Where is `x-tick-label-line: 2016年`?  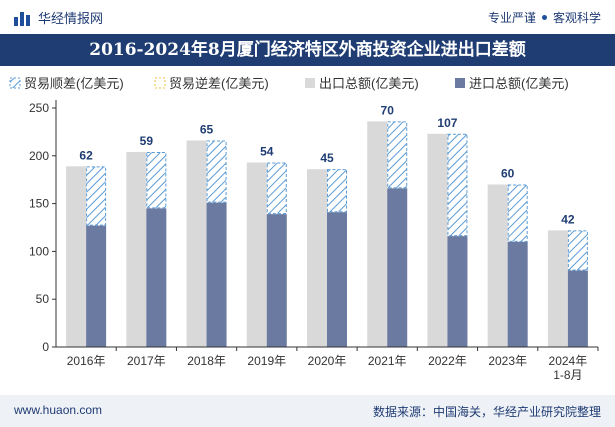 x-tick-label-line: 2016年 is located at coordinates (86, 361).